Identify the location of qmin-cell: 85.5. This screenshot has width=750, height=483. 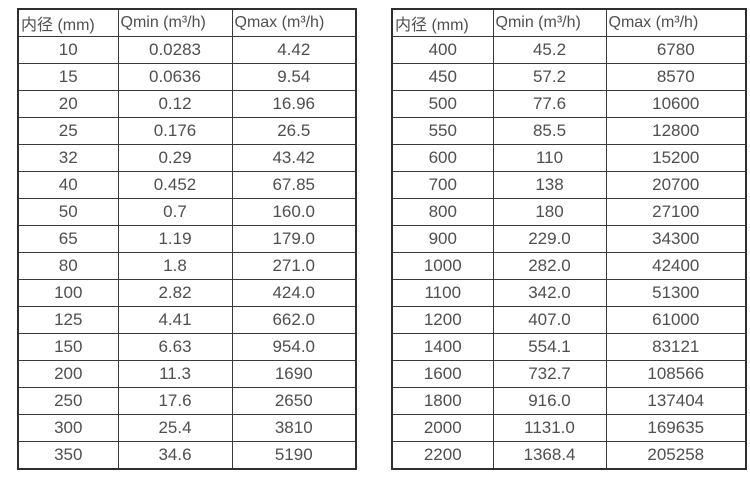
(549, 131).